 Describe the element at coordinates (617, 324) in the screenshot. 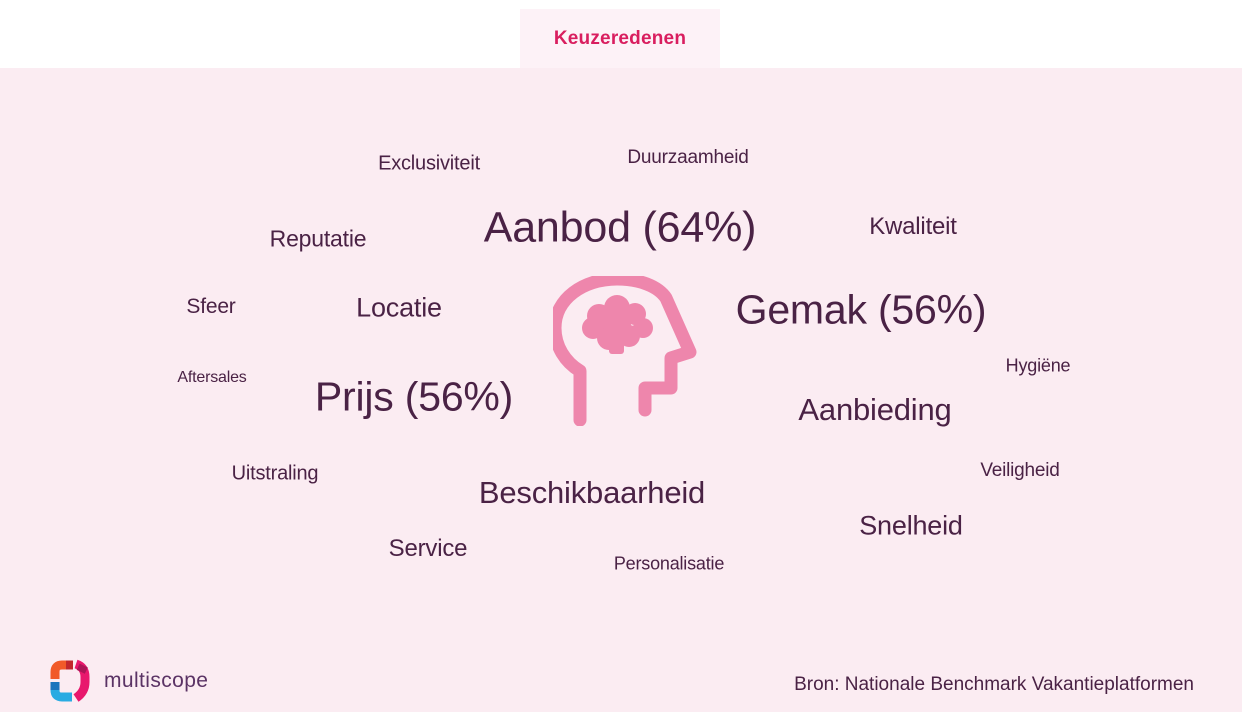

I see `brain-glyph` at that location.